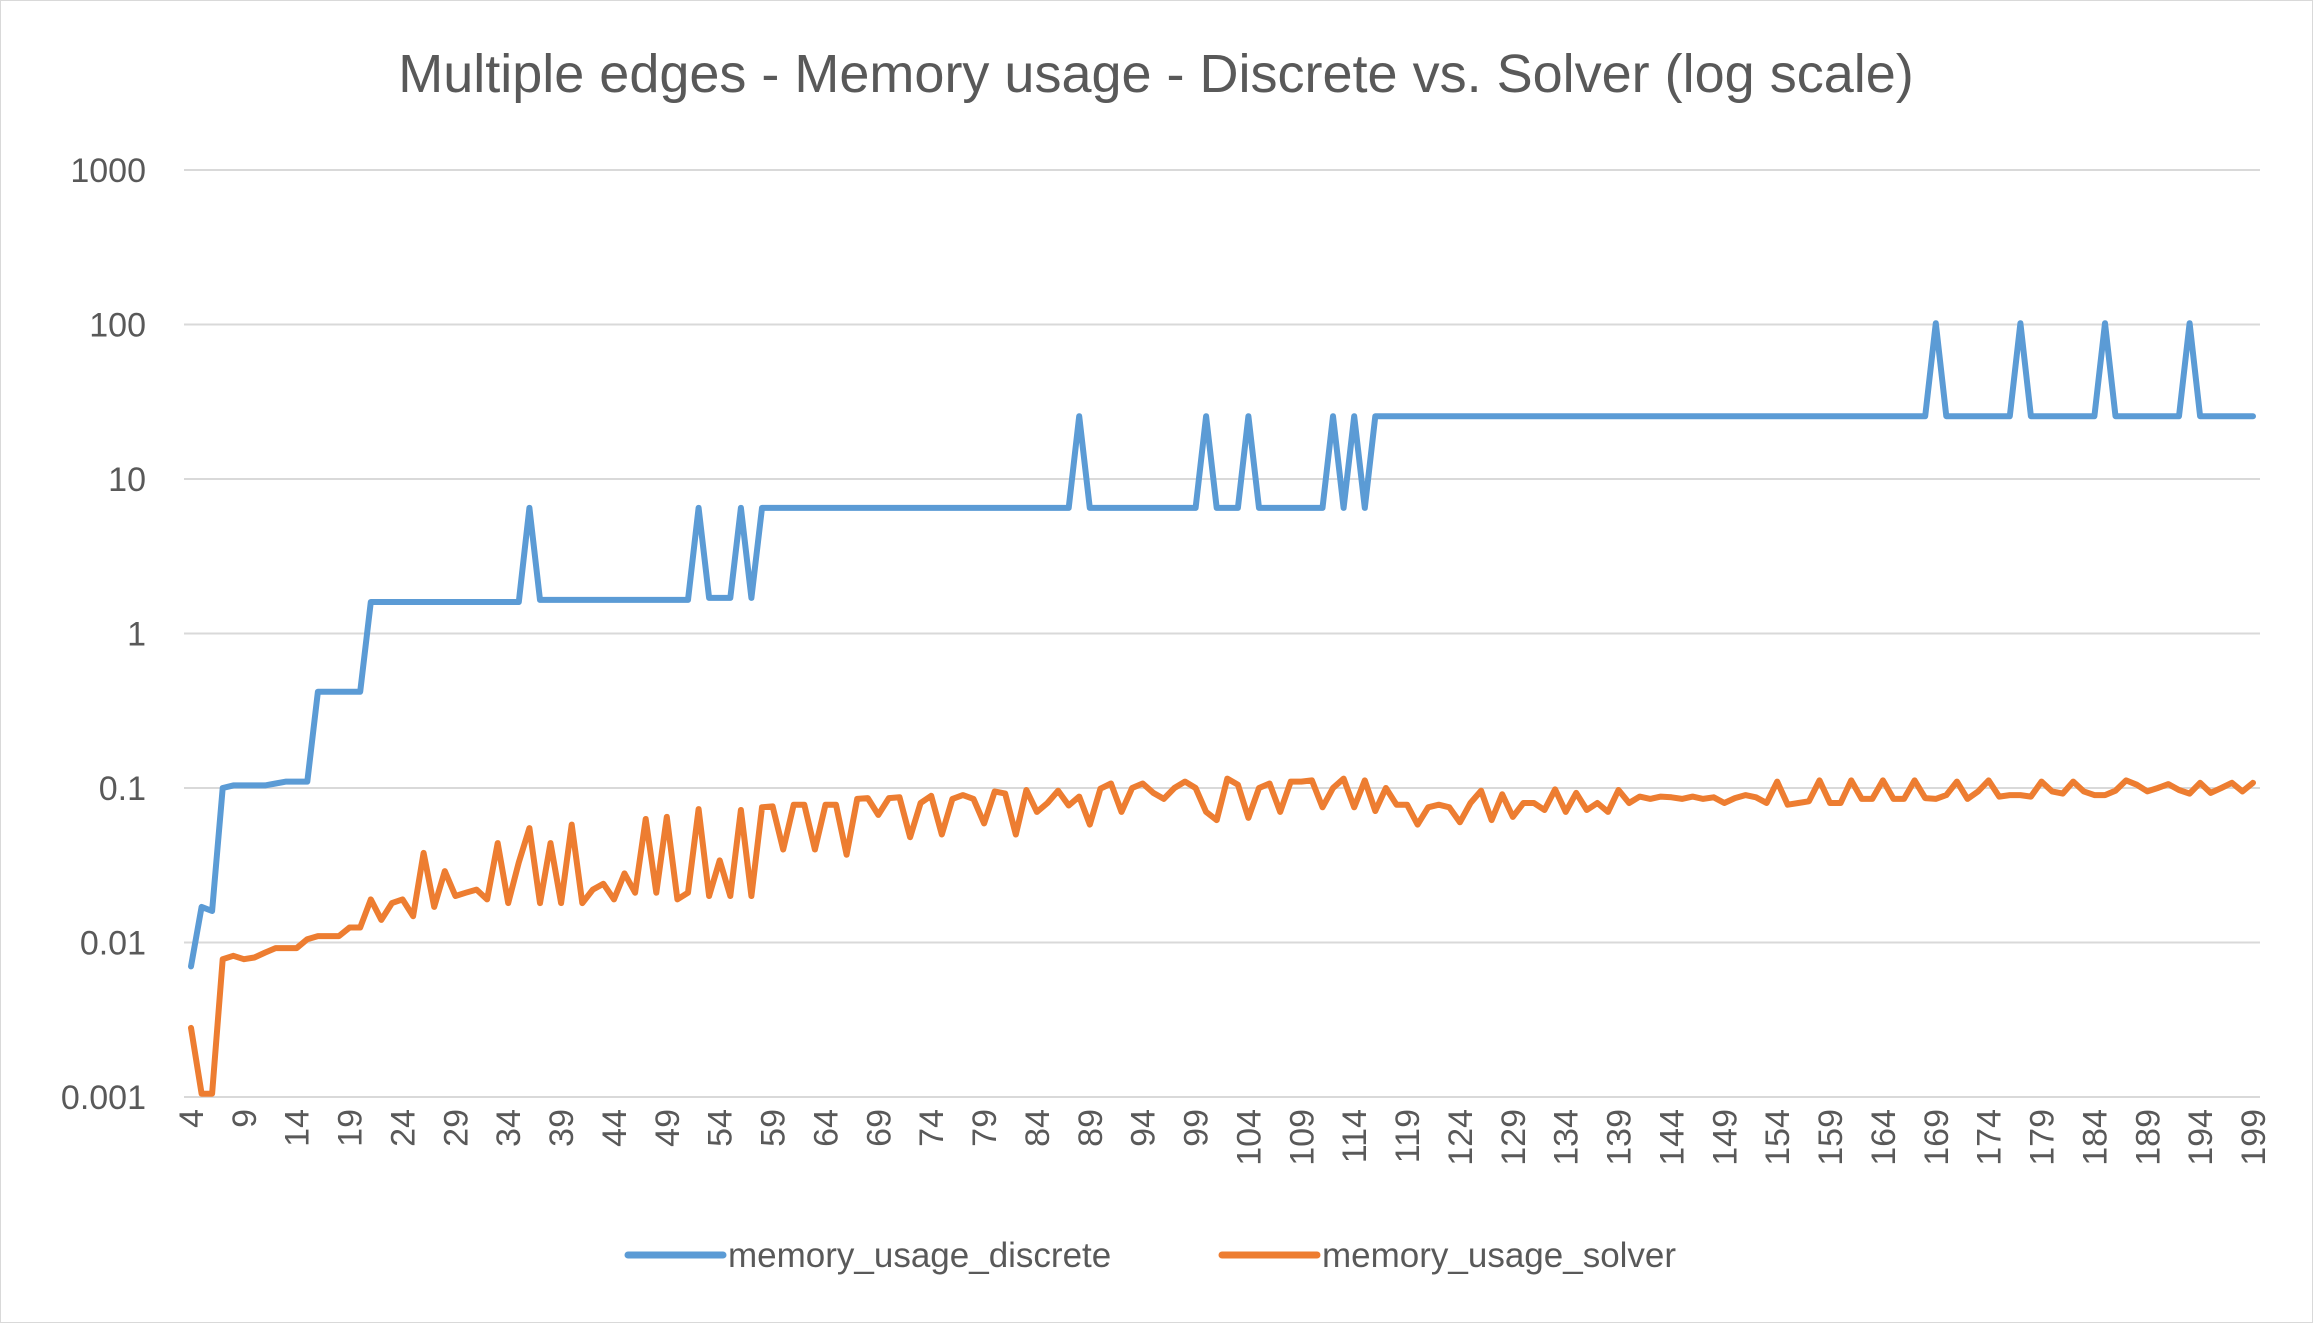 The width and height of the screenshot is (2313, 1323). Describe the element at coordinates (1499, 1255) in the screenshot. I see `legend-label: memory_usage_solver` at that location.